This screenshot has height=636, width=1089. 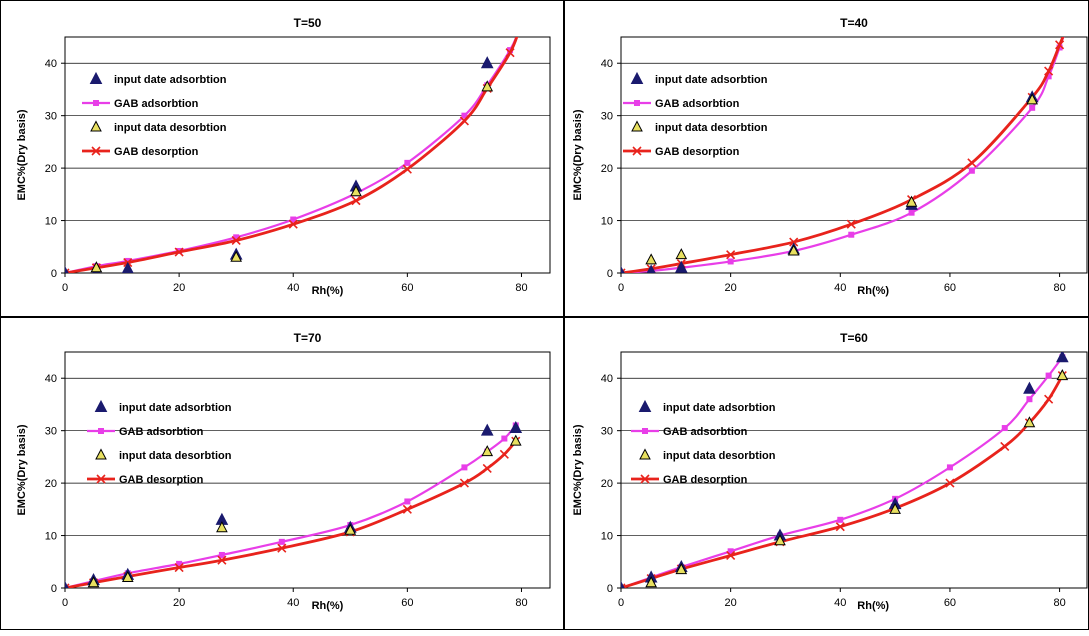 I want to click on legend-item-input-data-desorbtion: input data desorbtion, so click(x=158, y=127).